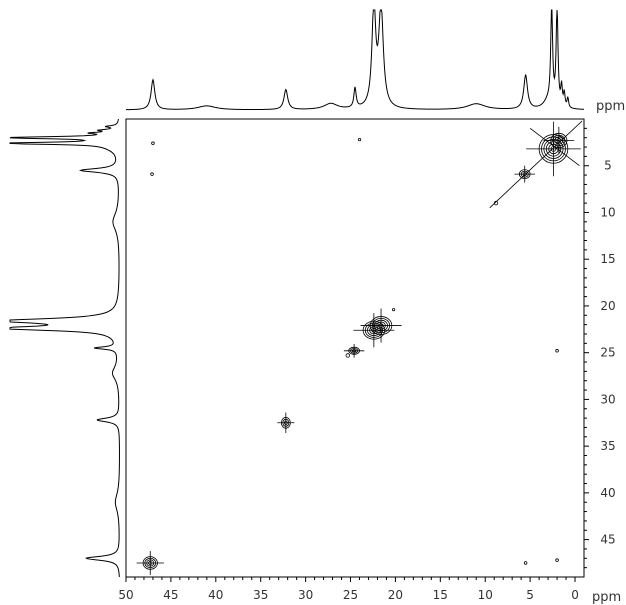  What do you see at coordinates (607, 493) in the screenshot?
I see `y-tick-label: 40` at bounding box center [607, 493].